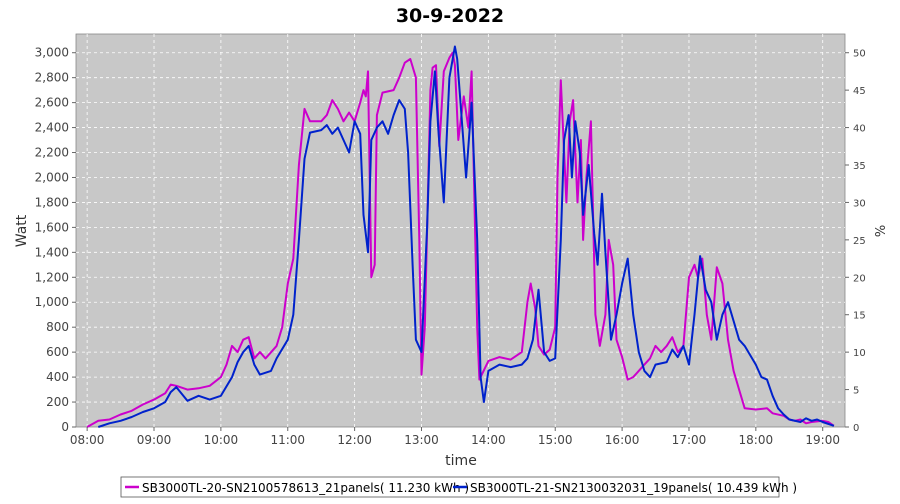 The width and height of the screenshot is (900, 504). I want to click on y2-axis-label: %, so click(881, 231).